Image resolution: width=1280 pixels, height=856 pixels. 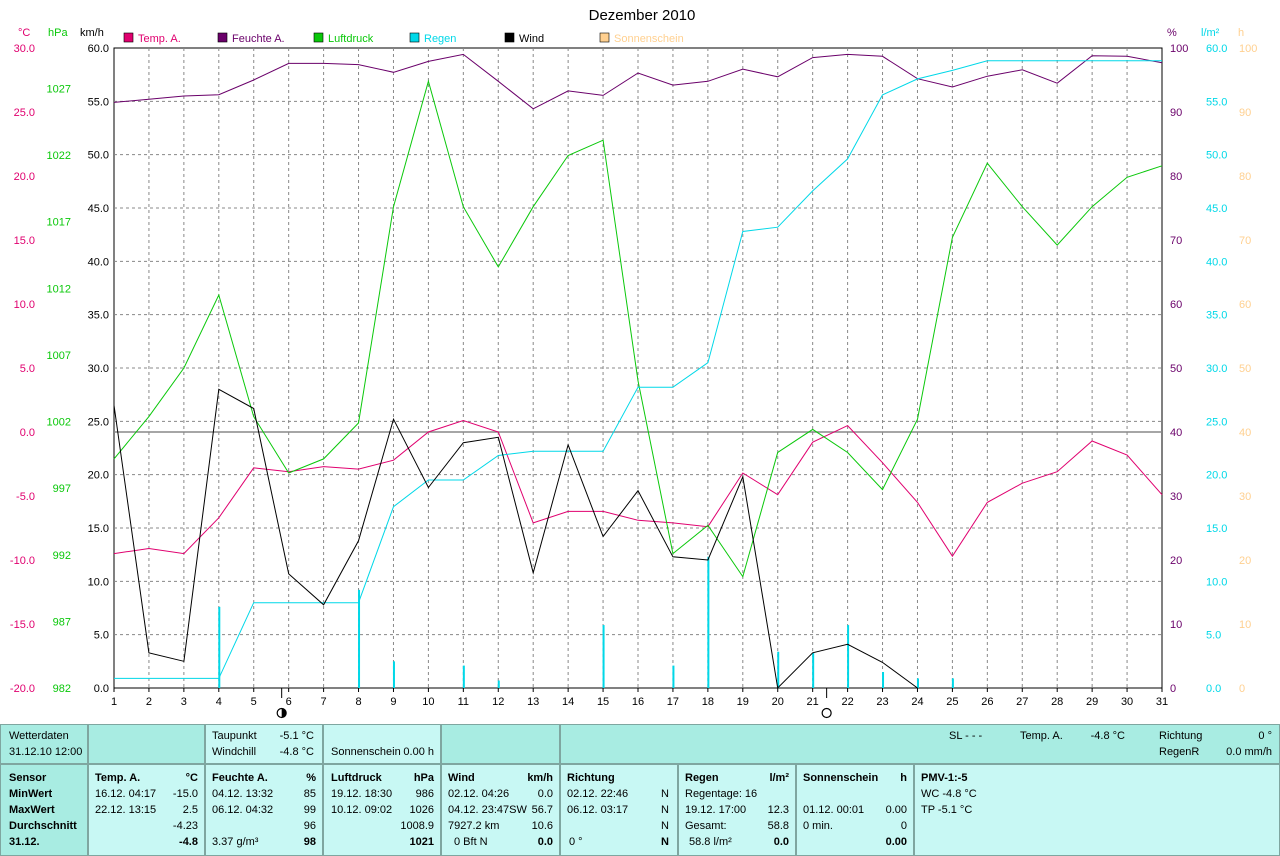 What do you see at coordinates (474, 826) in the screenshot?
I see `wind-distance: 7927.2 km` at bounding box center [474, 826].